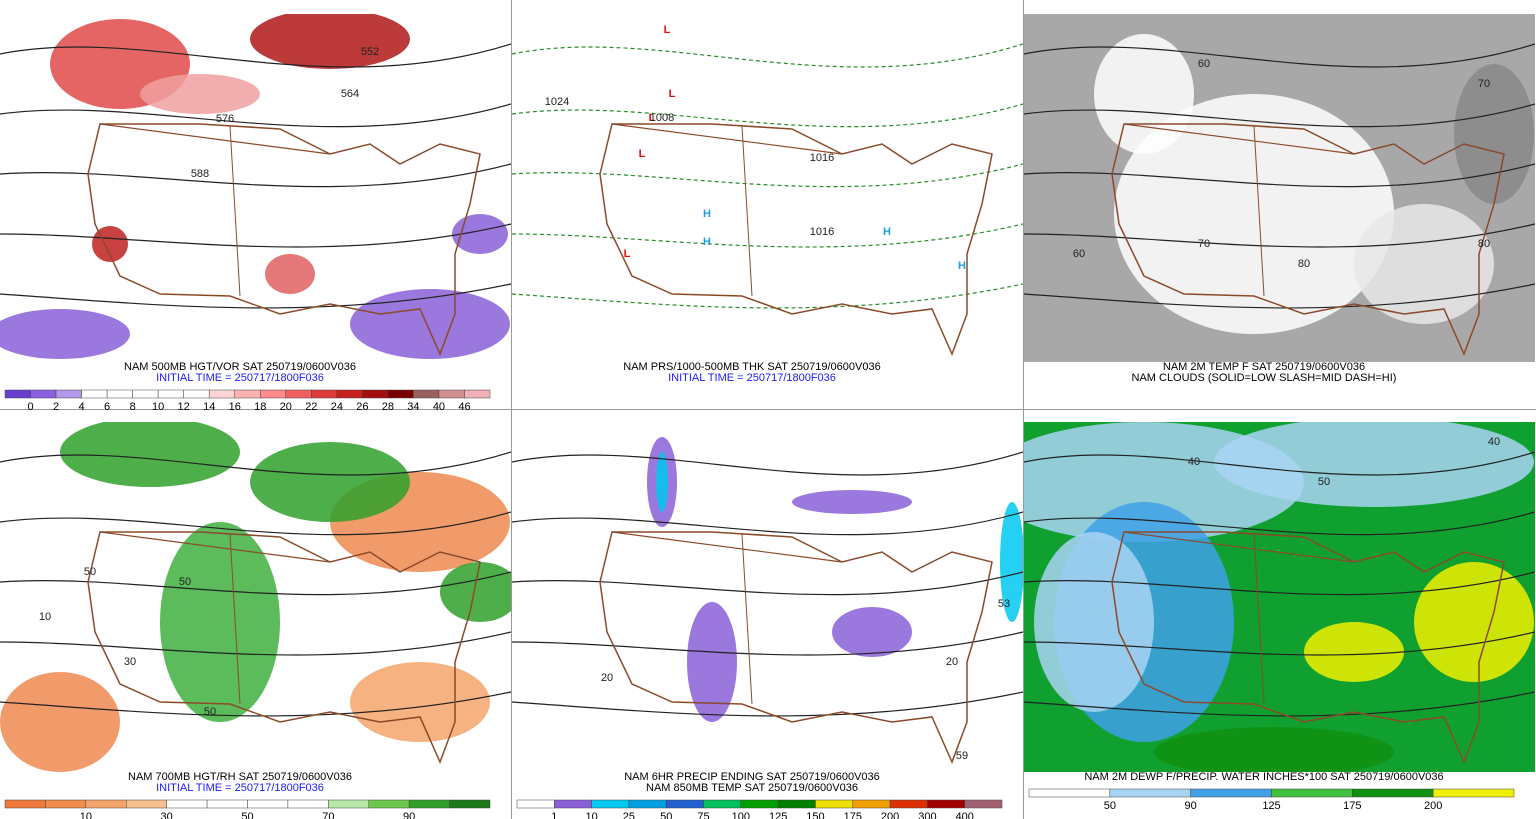 The width and height of the screenshot is (1536, 819). What do you see at coordinates (82, 407) in the screenshot?
I see `colorbar-label: 4` at bounding box center [82, 407].